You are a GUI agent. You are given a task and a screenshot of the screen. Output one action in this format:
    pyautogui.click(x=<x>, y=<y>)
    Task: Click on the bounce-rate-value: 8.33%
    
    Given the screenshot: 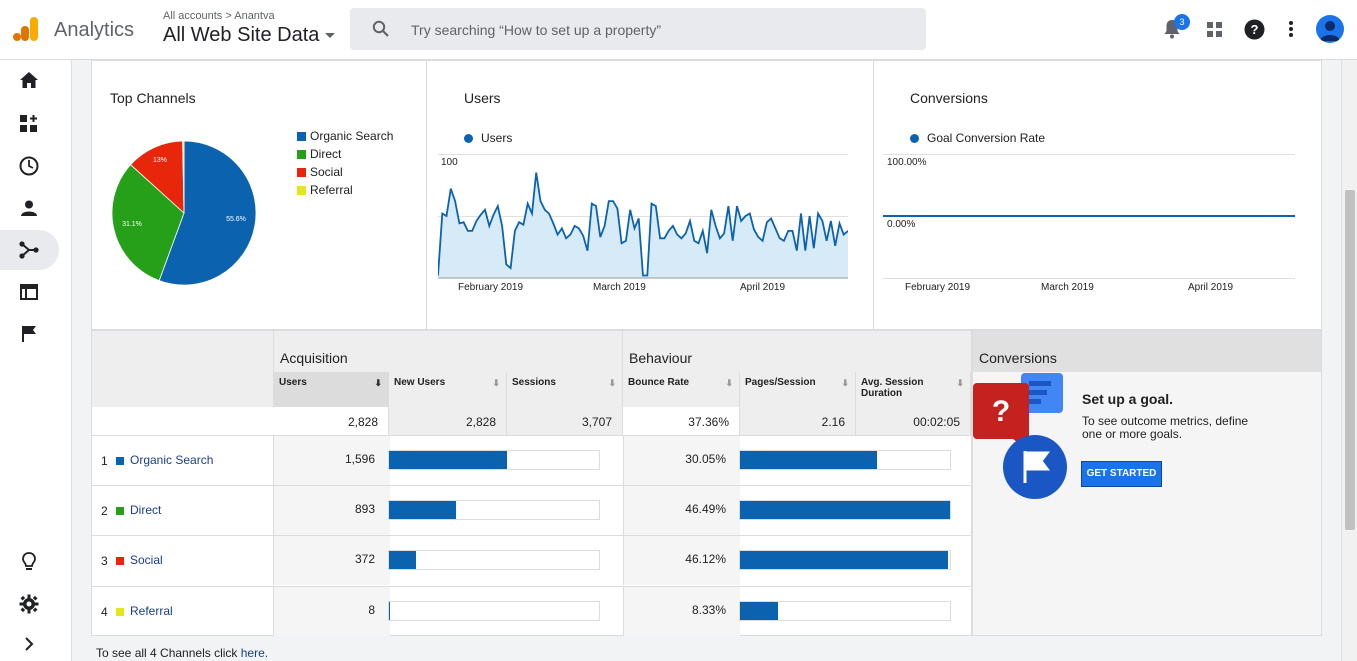 What is the action you would take?
    pyautogui.click(x=708, y=610)
    